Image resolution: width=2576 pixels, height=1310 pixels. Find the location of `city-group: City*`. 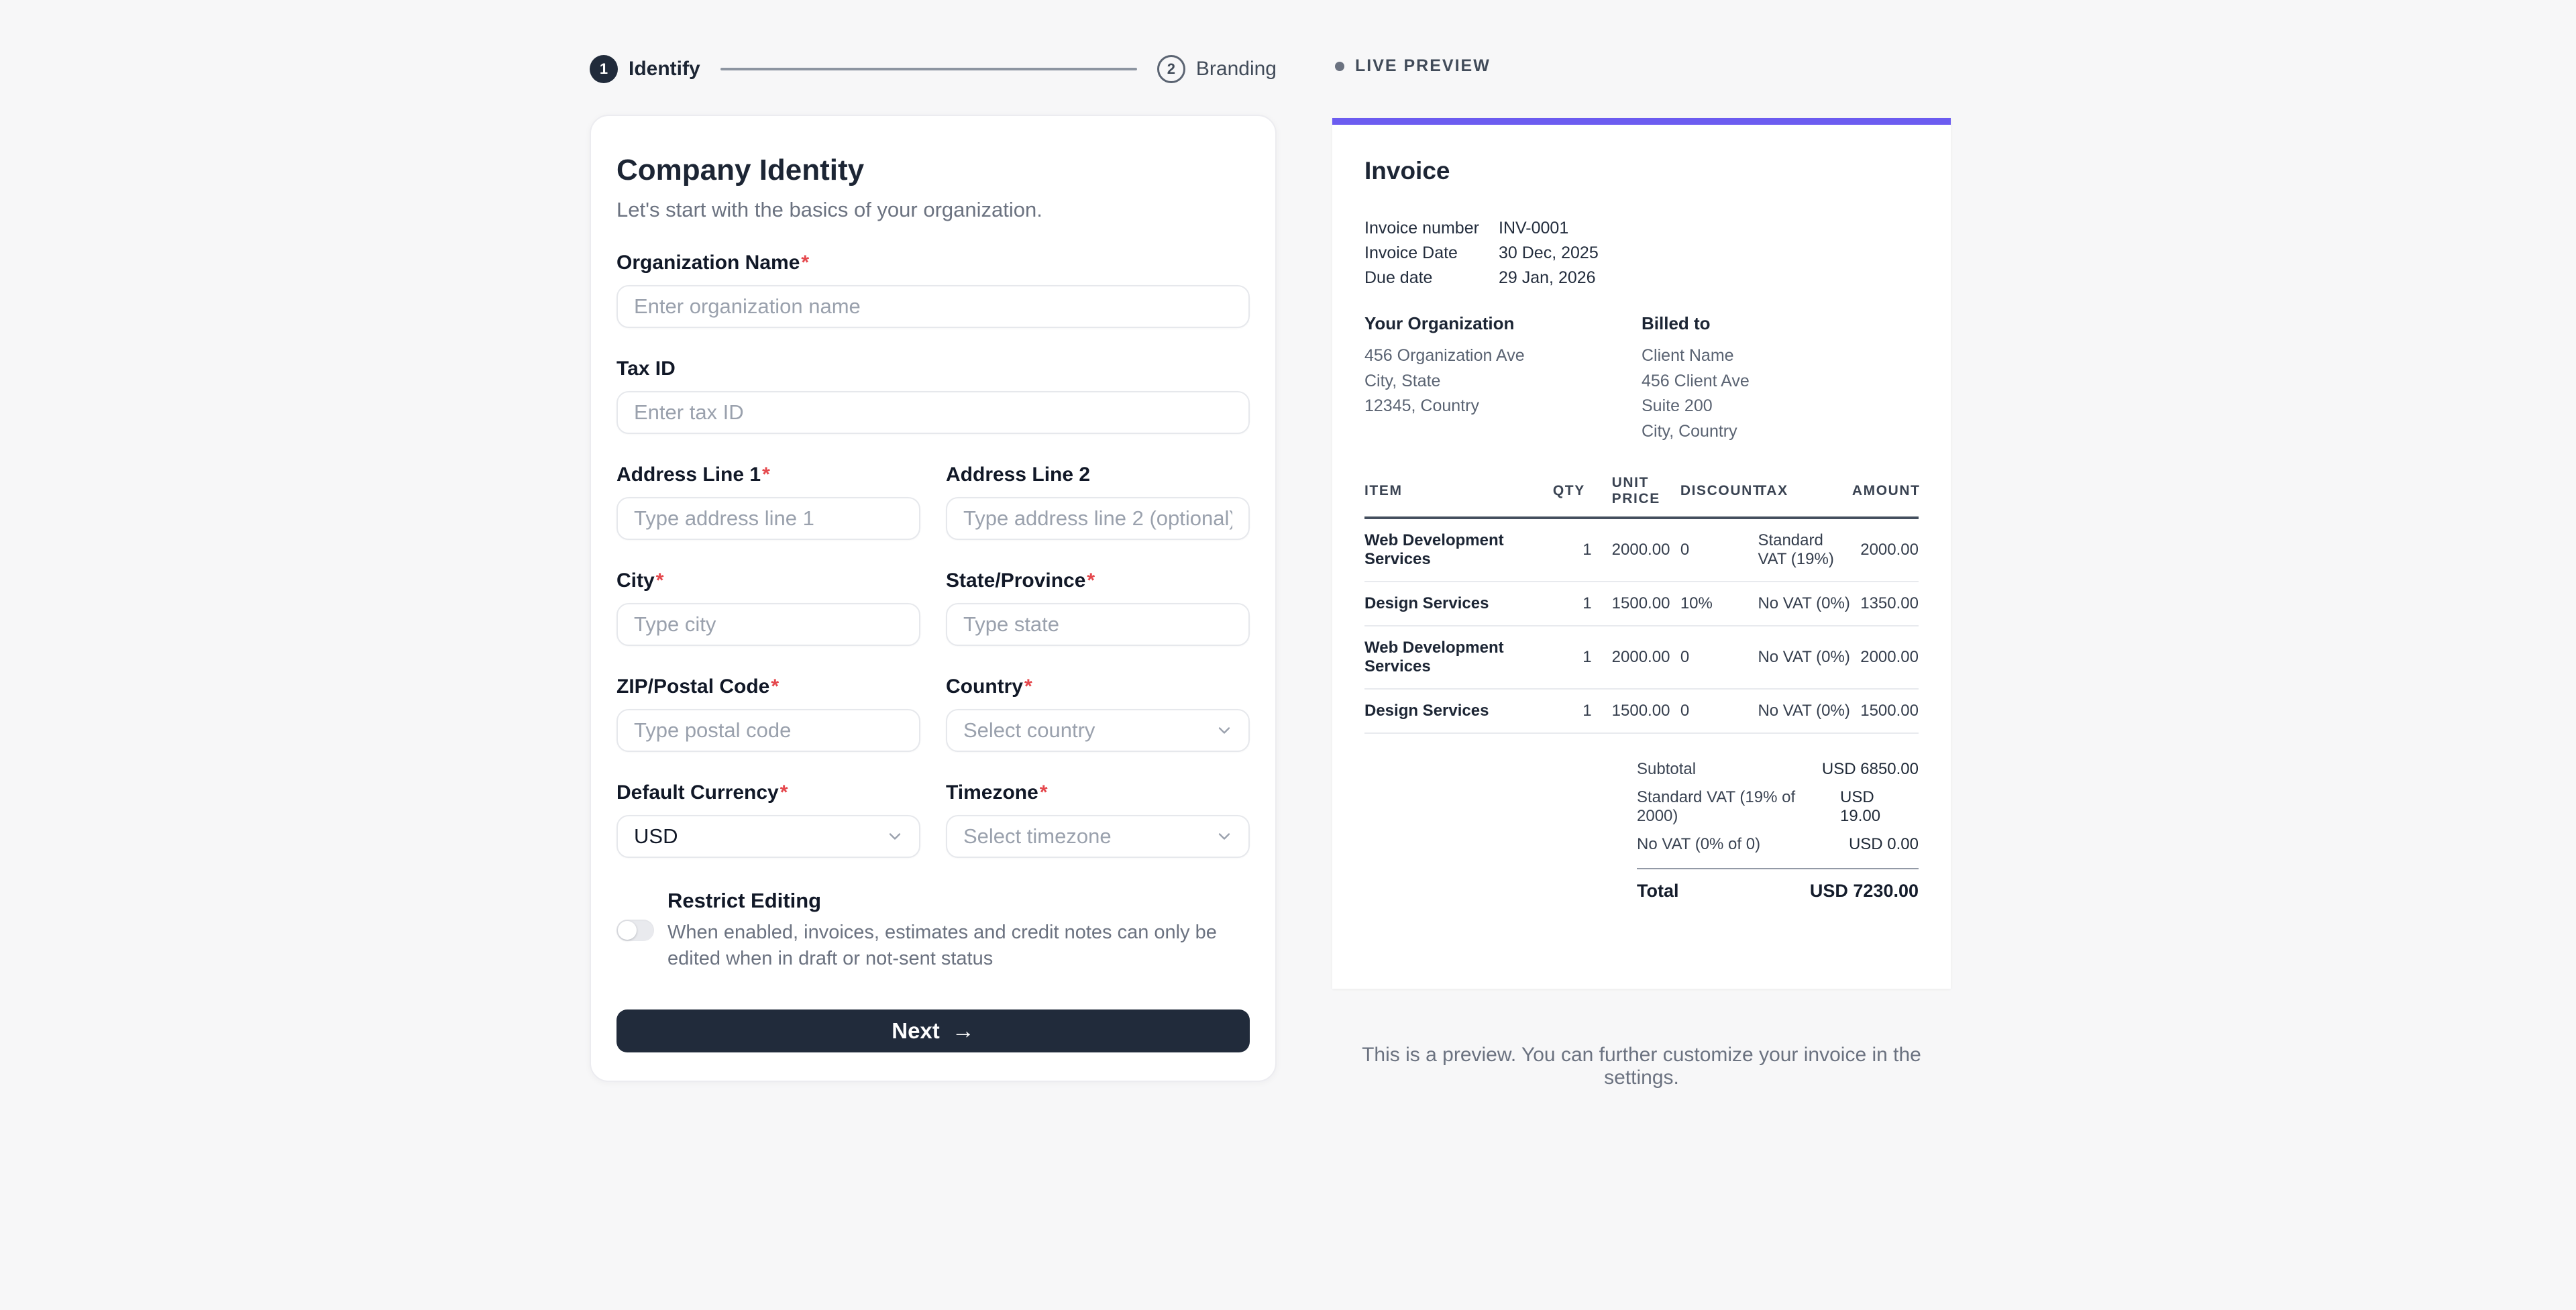

city-group: City* is located at coordinates (768, 607).